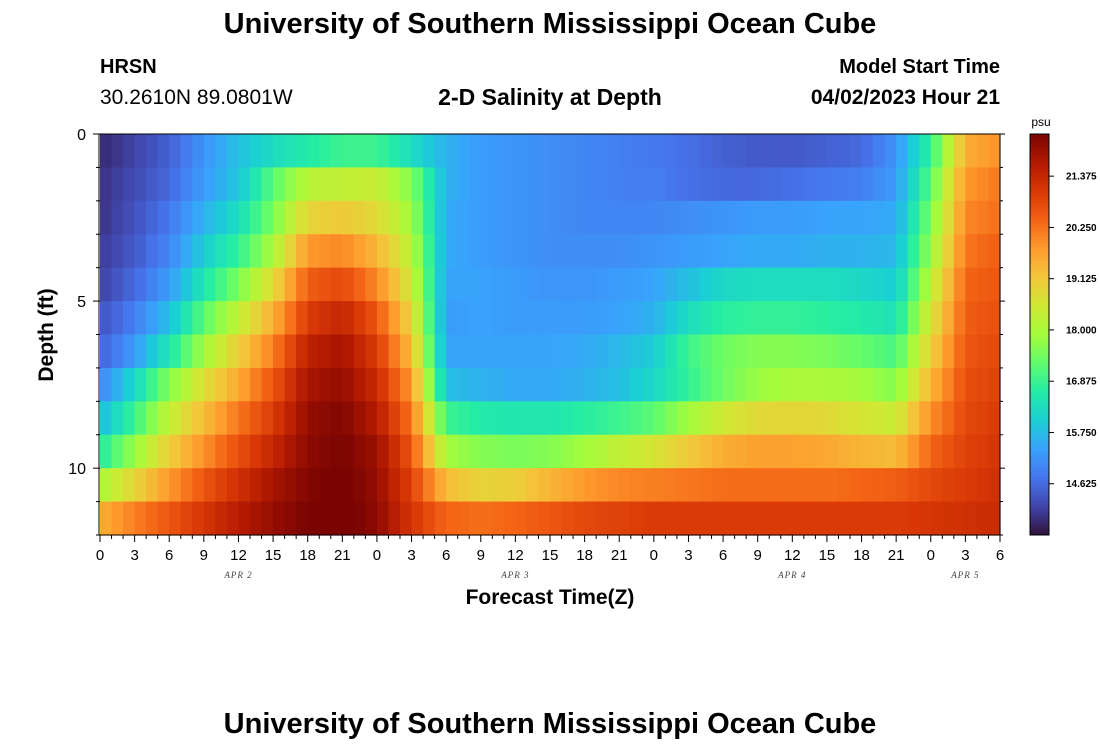  Describe the element at coordinates (758, 555) in the screenshot. I see `x-tick-label: 9` at that location.